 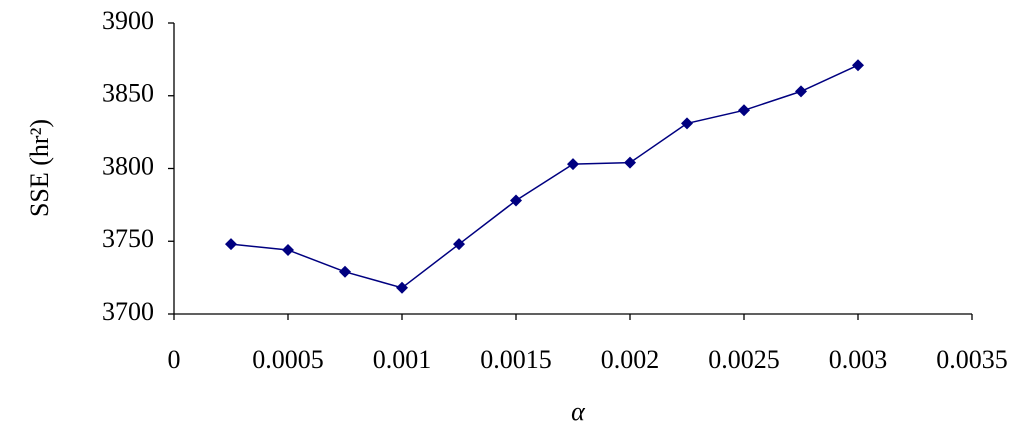 I want to click on y-axis-label: SSE (hr²), so click(x=39, y=168).